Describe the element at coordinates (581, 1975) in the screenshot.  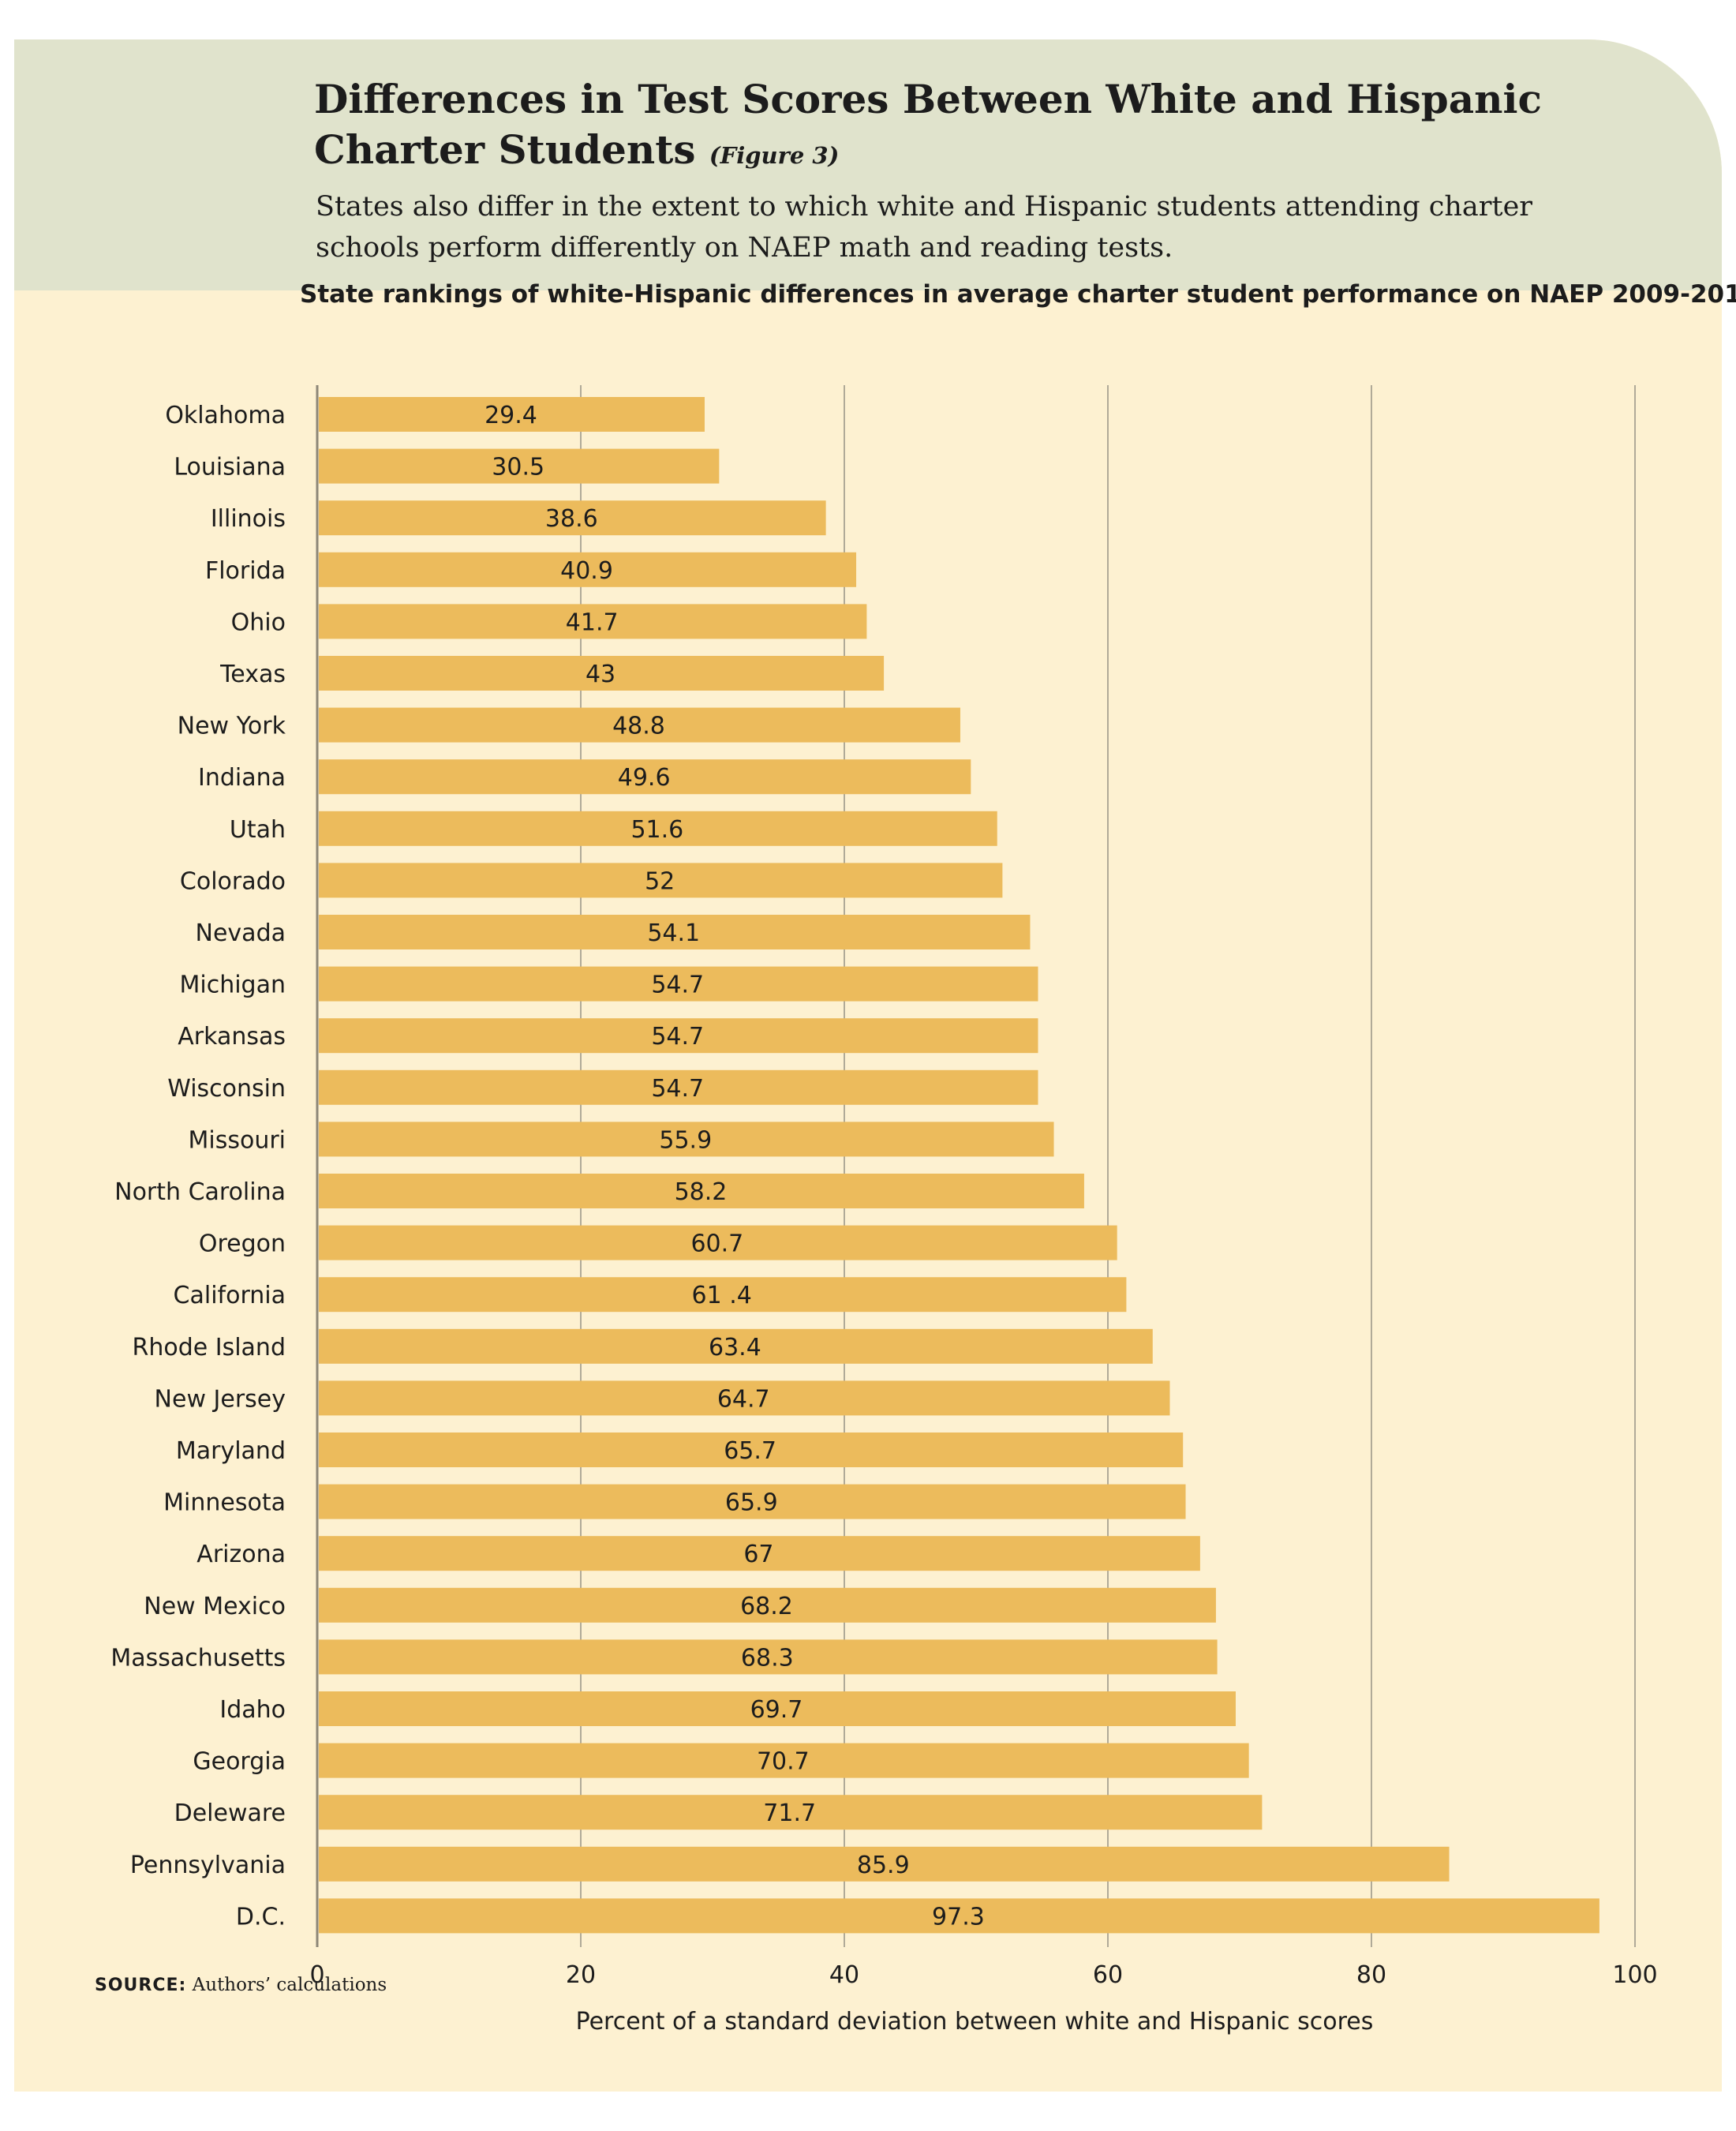
I see `x-tick-label: 20` at that location.